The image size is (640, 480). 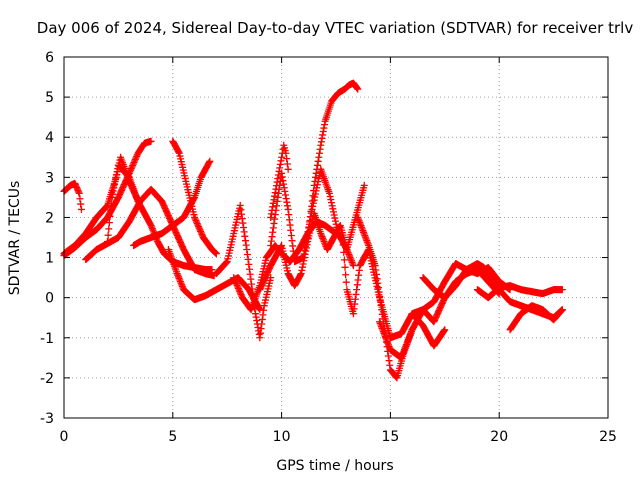 I want to click on y-tick-label: 5, so click(x=49, y=98).